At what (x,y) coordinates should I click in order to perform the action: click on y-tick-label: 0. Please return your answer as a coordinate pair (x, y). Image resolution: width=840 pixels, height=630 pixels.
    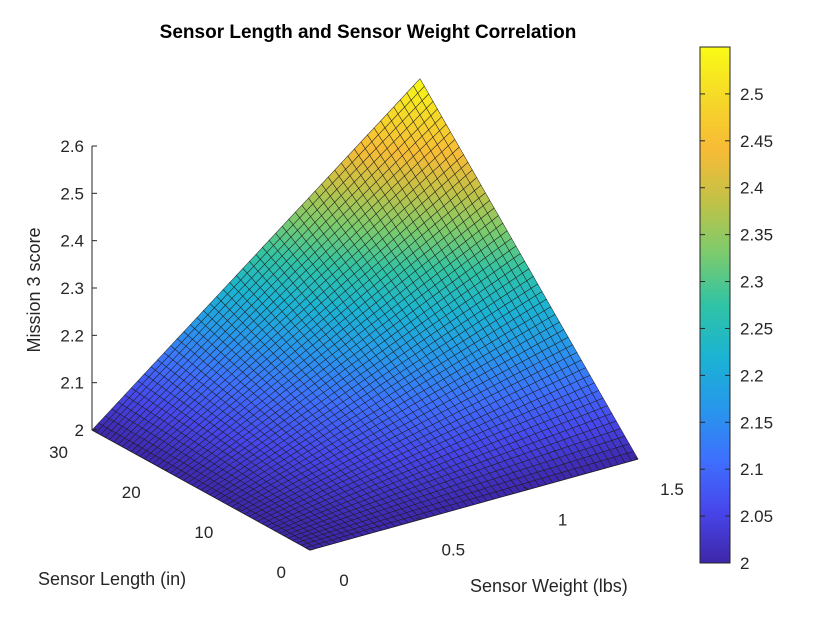
    Looking at the image, I should click on (281, 572).